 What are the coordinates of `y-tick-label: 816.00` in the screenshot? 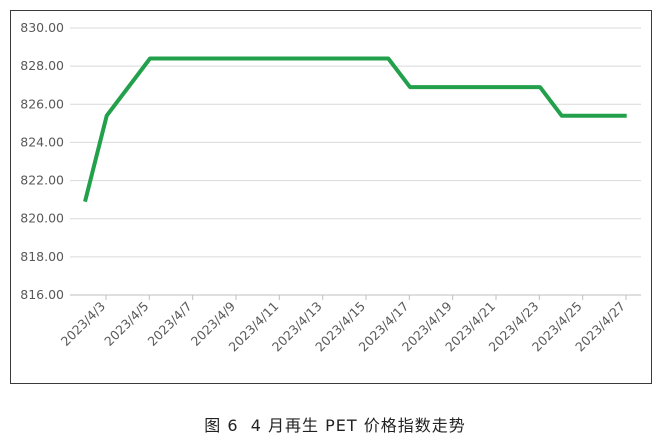 It's located at (42, 294).